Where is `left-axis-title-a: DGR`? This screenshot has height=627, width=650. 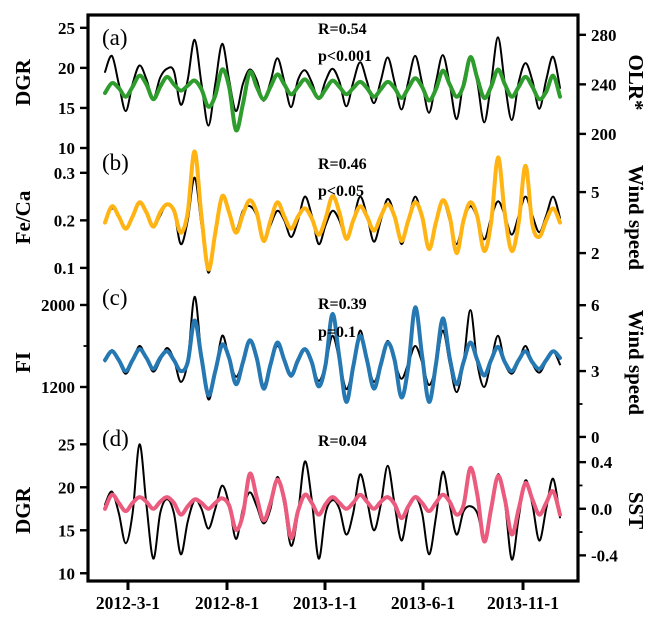
left-axis-title-a: DGR is located at coordinates (23, 82).